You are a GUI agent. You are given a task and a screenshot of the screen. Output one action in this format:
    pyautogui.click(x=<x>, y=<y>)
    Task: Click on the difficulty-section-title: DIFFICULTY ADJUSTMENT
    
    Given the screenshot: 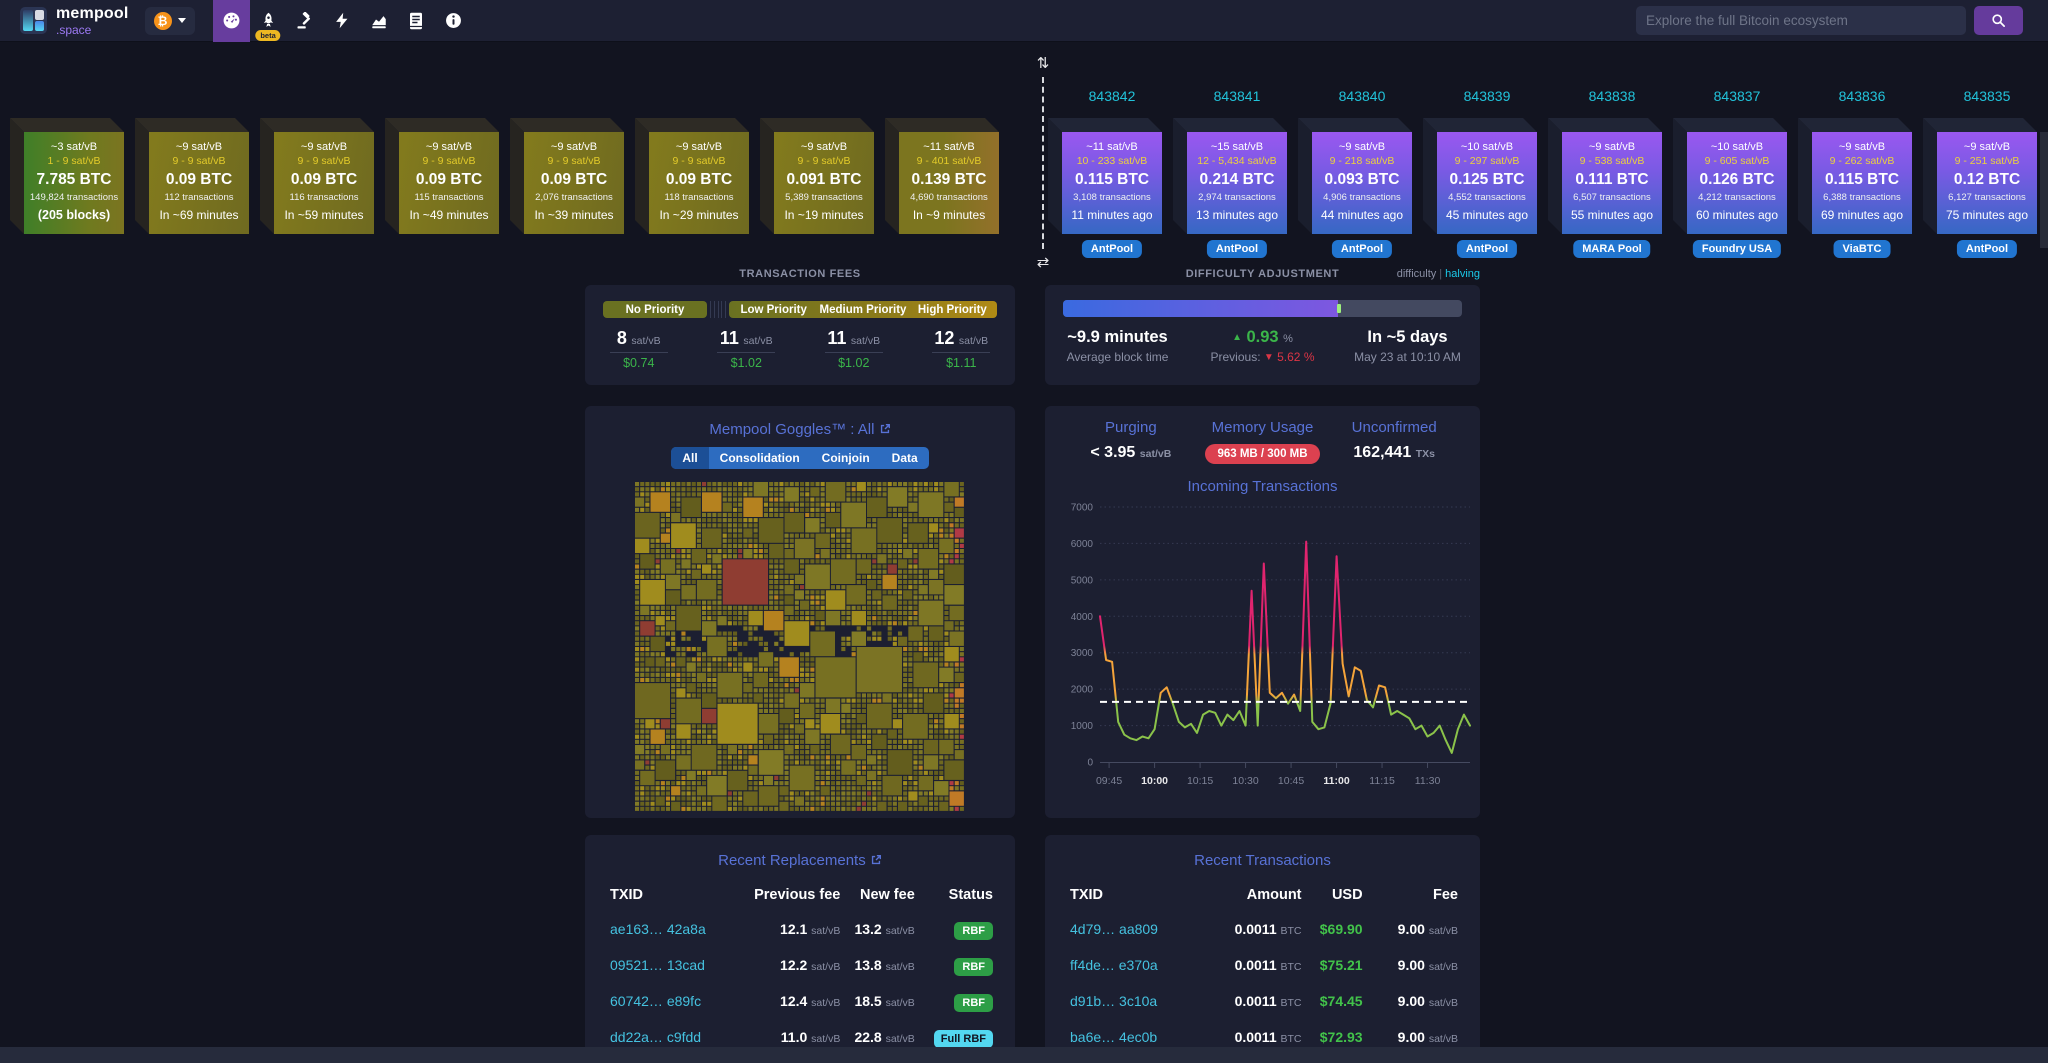 What is the action you would take?
    pyautogui.click(x=1262, y=274)
    